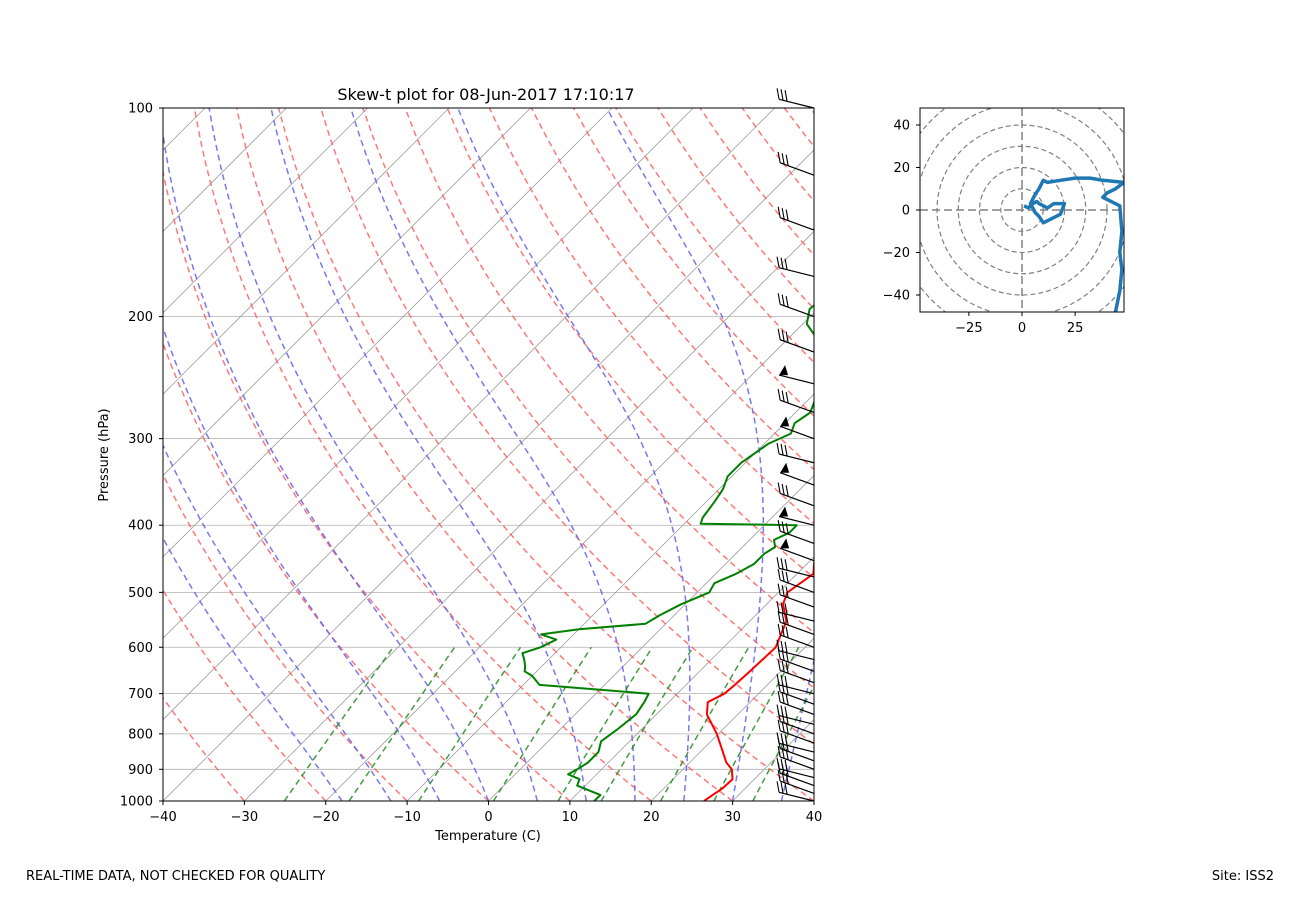 This screenshot has width=1300, height=900. What do you see at coordinates (140, 694) in the screenshot?
I see `y-tick-label: 700` at bounding box center [140, 694].